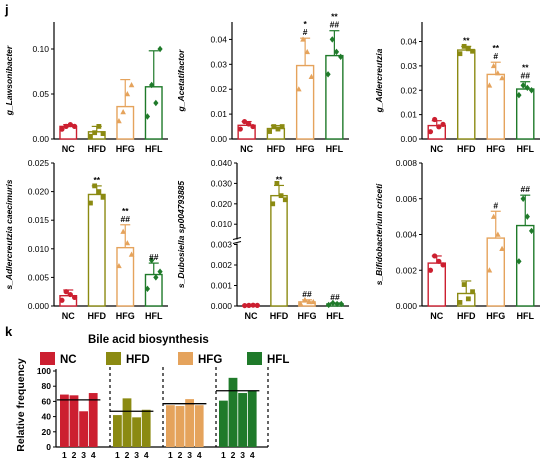 The image size is (550, 461). I want to click on panel-3-x-label-hfg: HFG, so click(495, 149).